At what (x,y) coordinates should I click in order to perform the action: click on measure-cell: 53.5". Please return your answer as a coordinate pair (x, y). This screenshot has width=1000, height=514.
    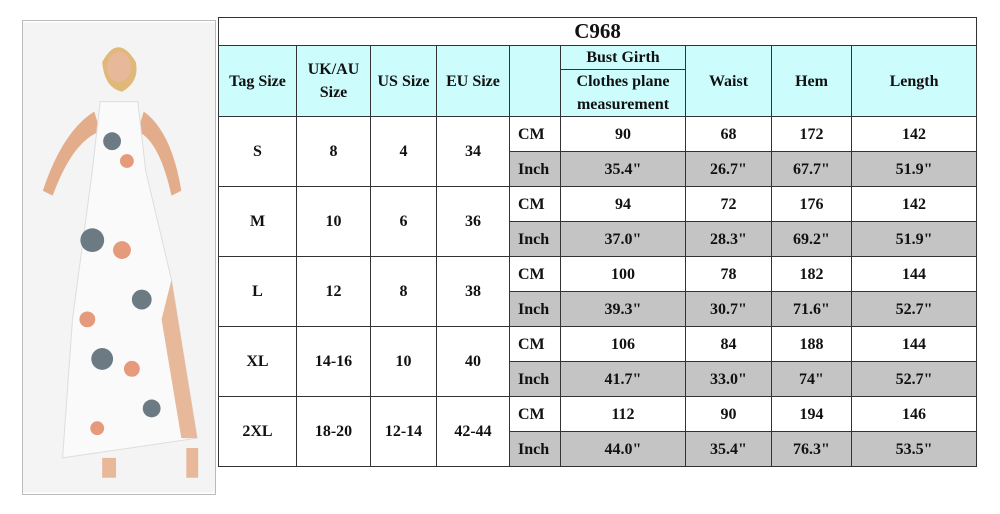
    Looking at the image, I should click on (914, 449).